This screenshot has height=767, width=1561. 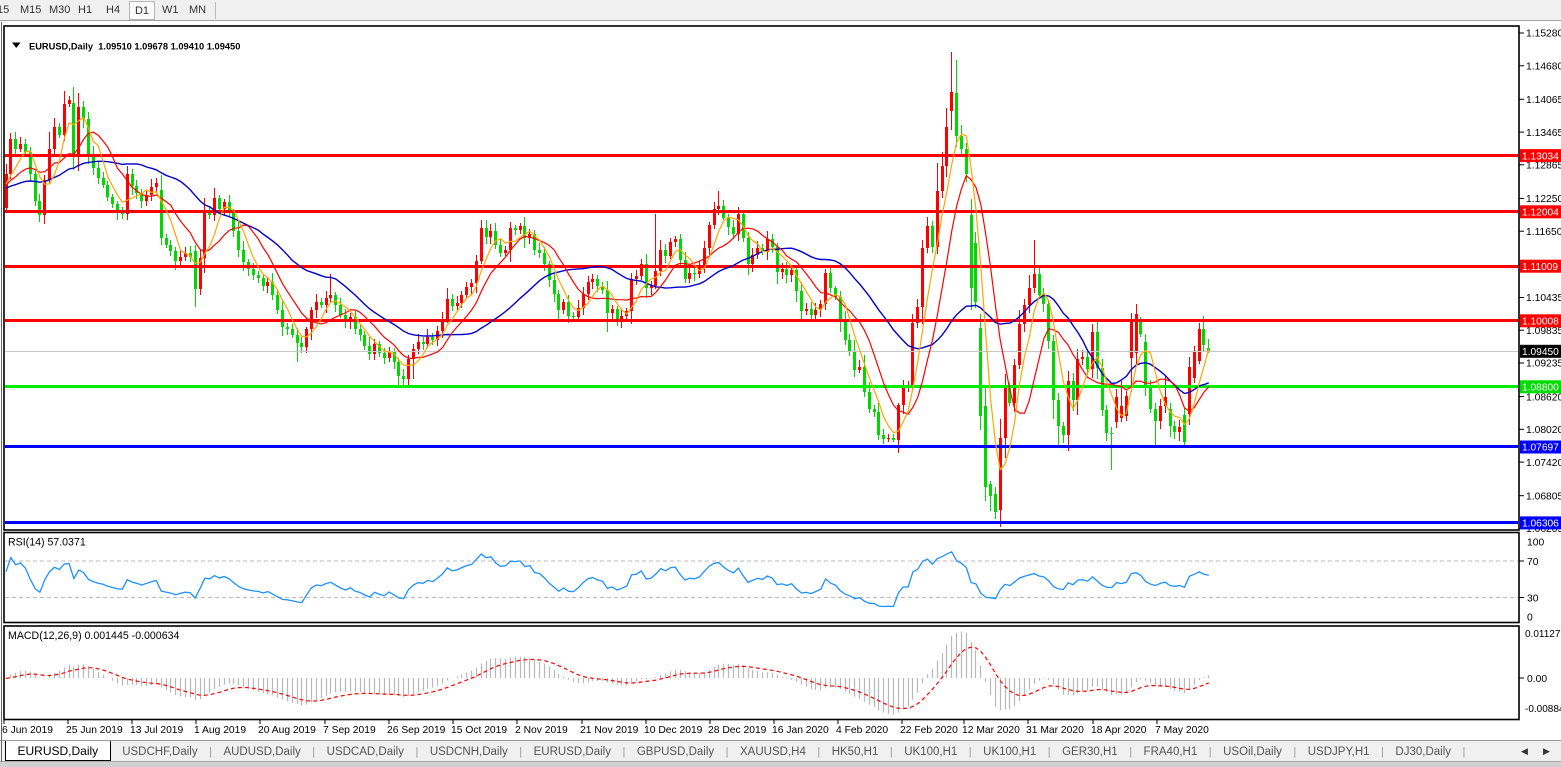 What do you see at coordinates (1533, 562) in the screenshot?
I see `svg-text: 70` at bounding box center [1533, 562].